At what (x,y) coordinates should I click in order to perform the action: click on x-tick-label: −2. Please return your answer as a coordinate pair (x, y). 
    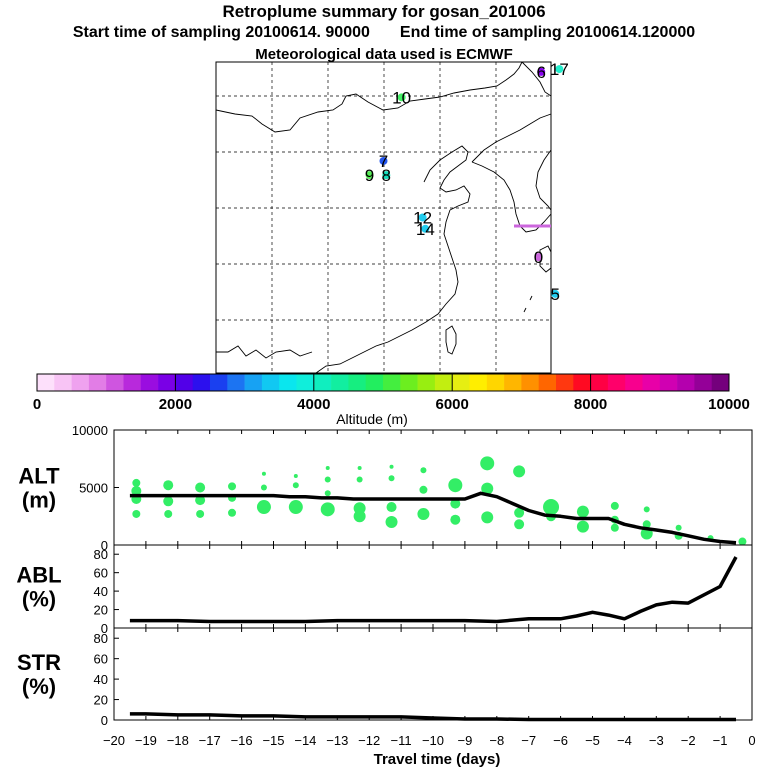
    Looking at the image, I should click on (688, 740).